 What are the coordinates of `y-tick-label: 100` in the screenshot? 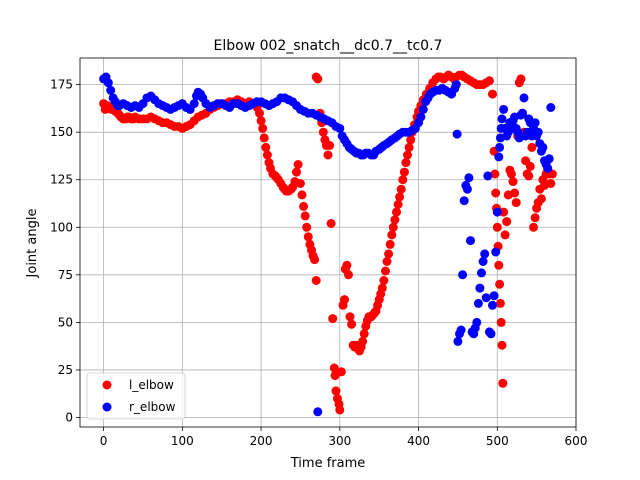 It's located at (61, 227).